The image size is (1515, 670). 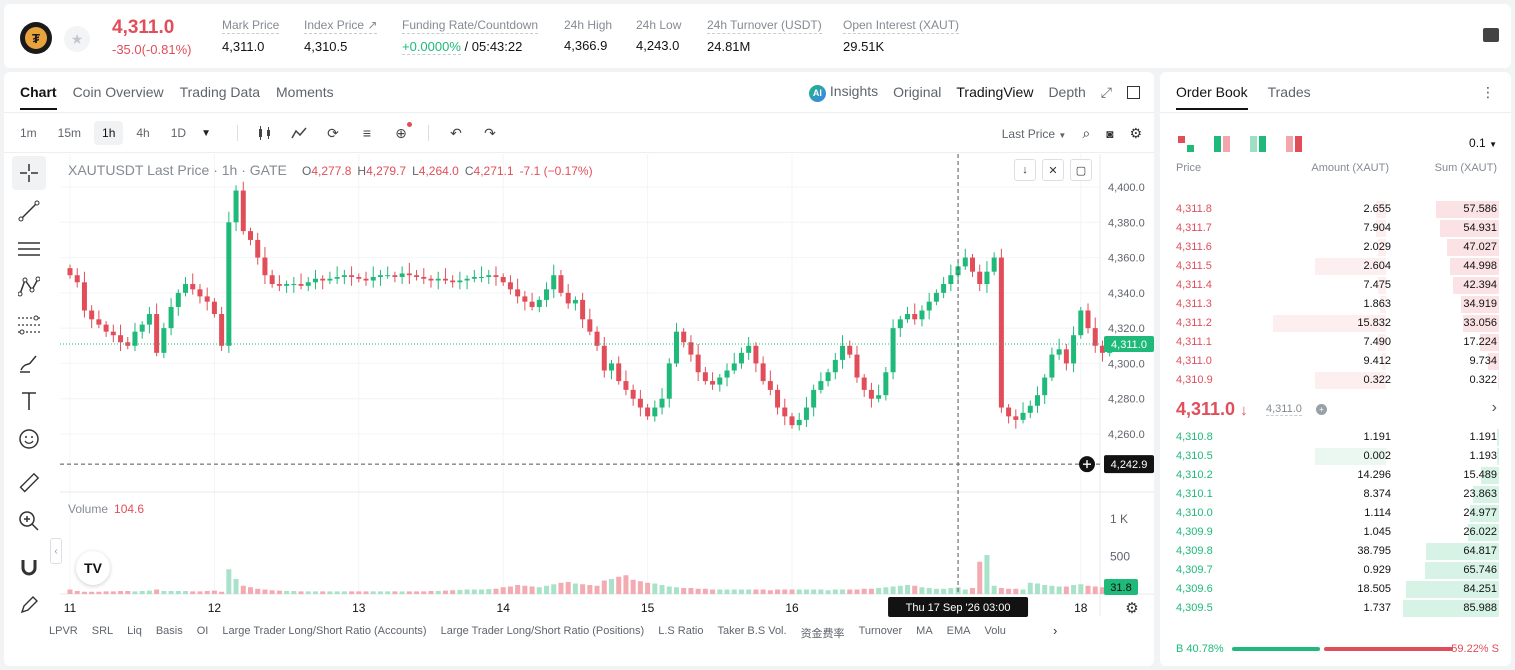 I want to click on precision-select: 0.1 ▼, so click(x=1483, y=143).